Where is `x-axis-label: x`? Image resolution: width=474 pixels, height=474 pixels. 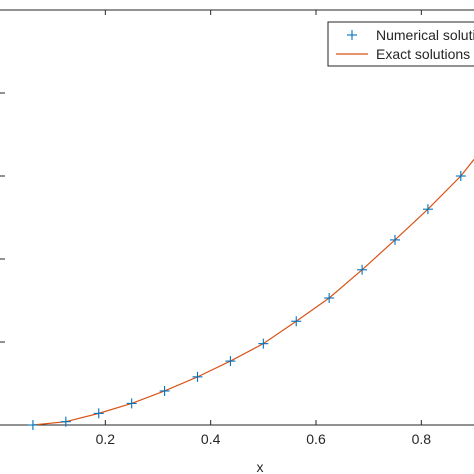
x-axis-label: x is located at coordinates (260, 466).